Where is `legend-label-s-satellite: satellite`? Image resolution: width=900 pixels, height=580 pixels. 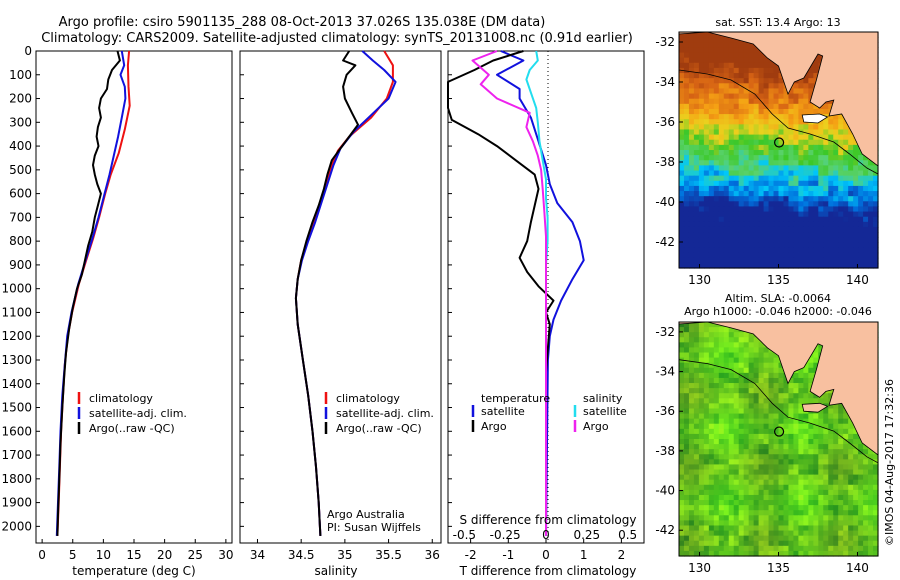
legend-label-s-satellite: satellite is located at coordinates (605, 411).